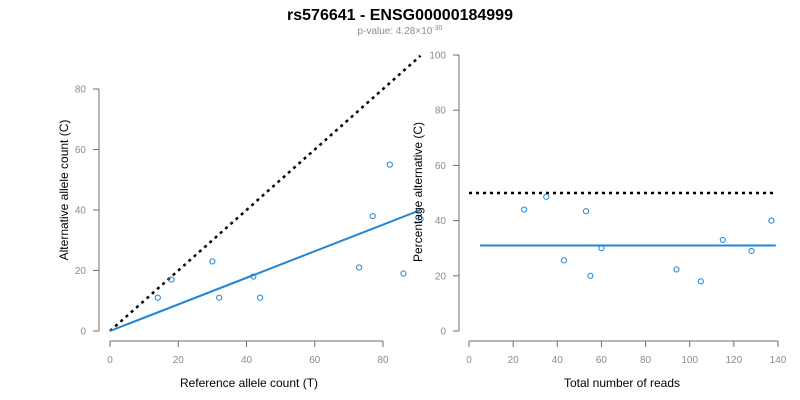 The width and height of the screenshot is (800, 400). Describe the element at coordinates (622, 383) in the screenshot. I see `x-axis-label: Total number of reads` at that location.